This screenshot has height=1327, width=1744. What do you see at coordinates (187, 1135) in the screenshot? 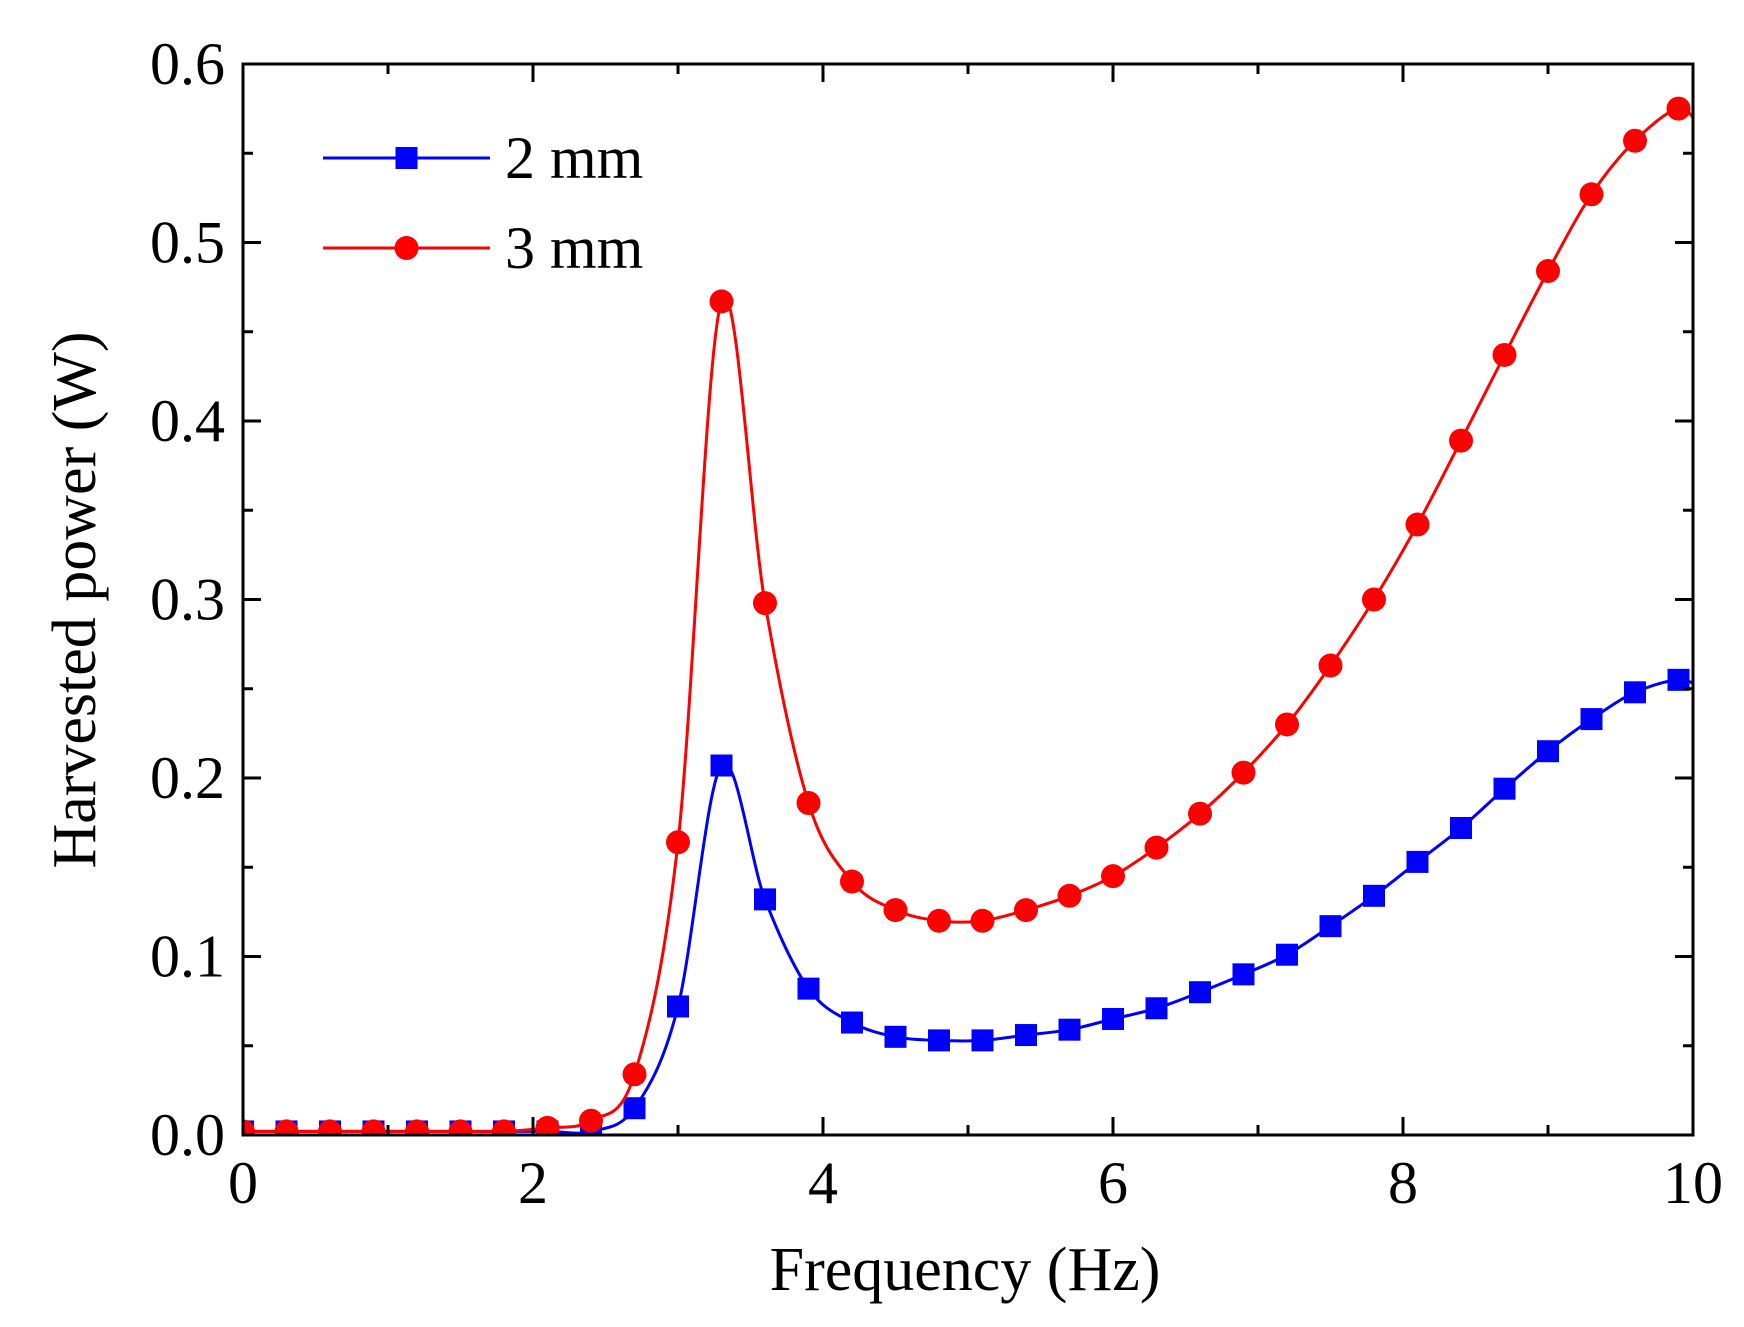
I see `y-tick-label: 0.0` at bounding box center [187, 1135].